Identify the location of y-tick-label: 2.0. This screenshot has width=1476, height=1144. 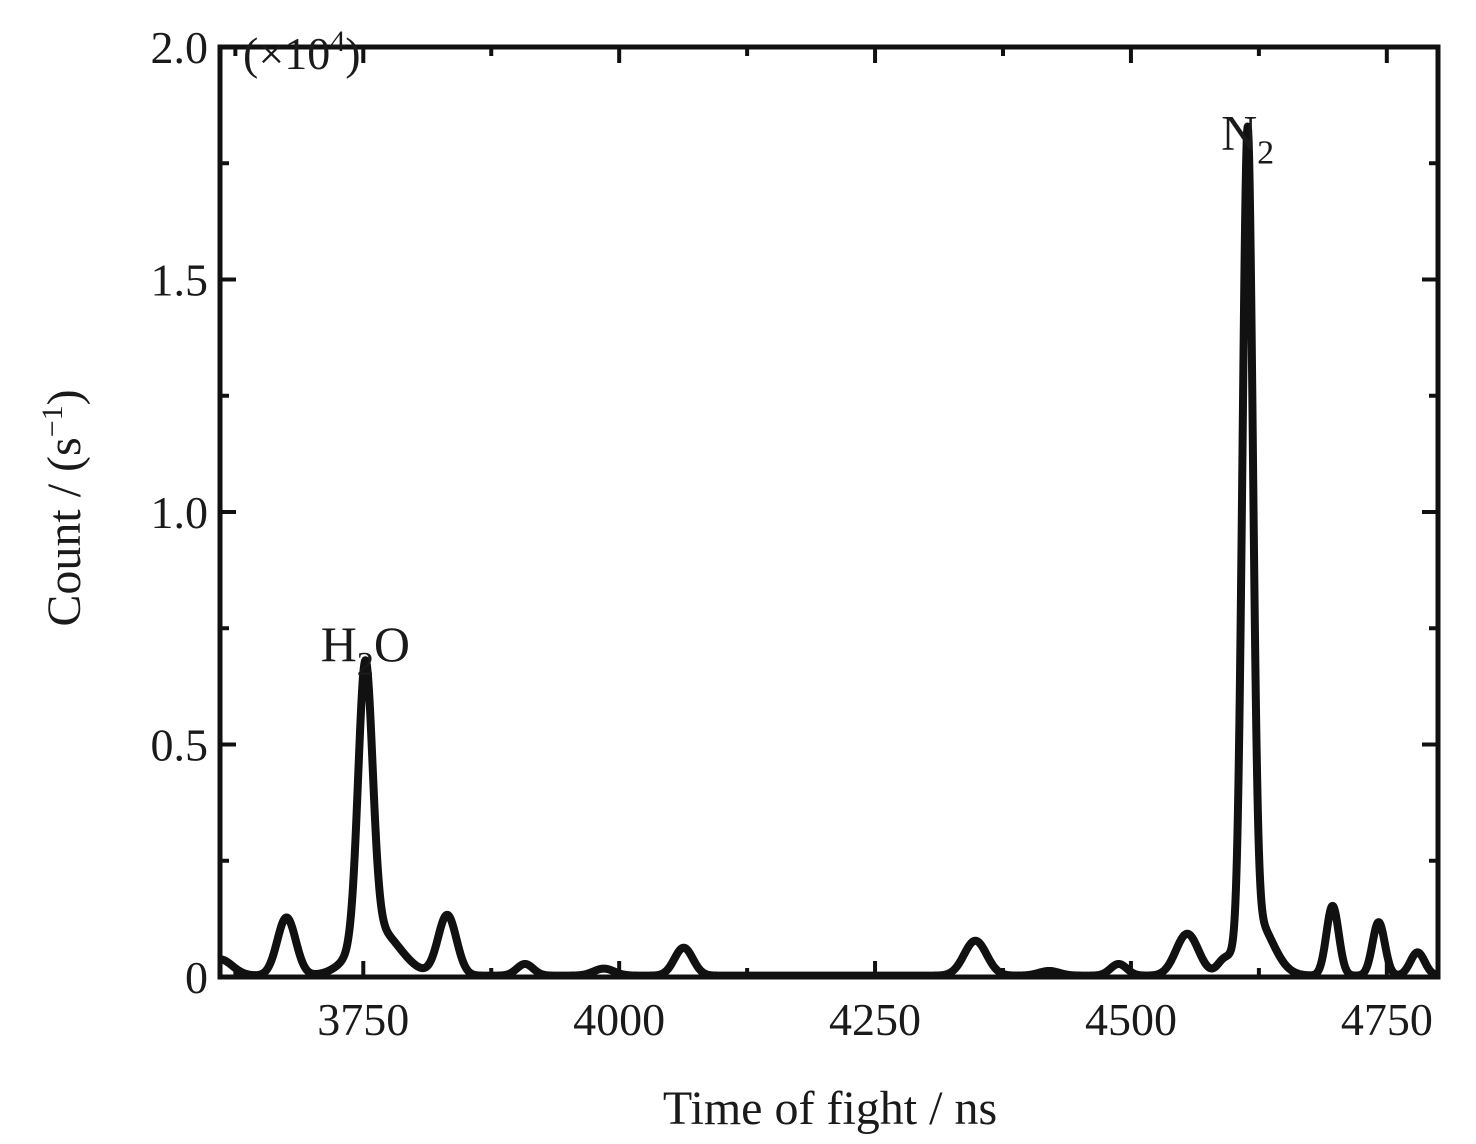
(180, 47).